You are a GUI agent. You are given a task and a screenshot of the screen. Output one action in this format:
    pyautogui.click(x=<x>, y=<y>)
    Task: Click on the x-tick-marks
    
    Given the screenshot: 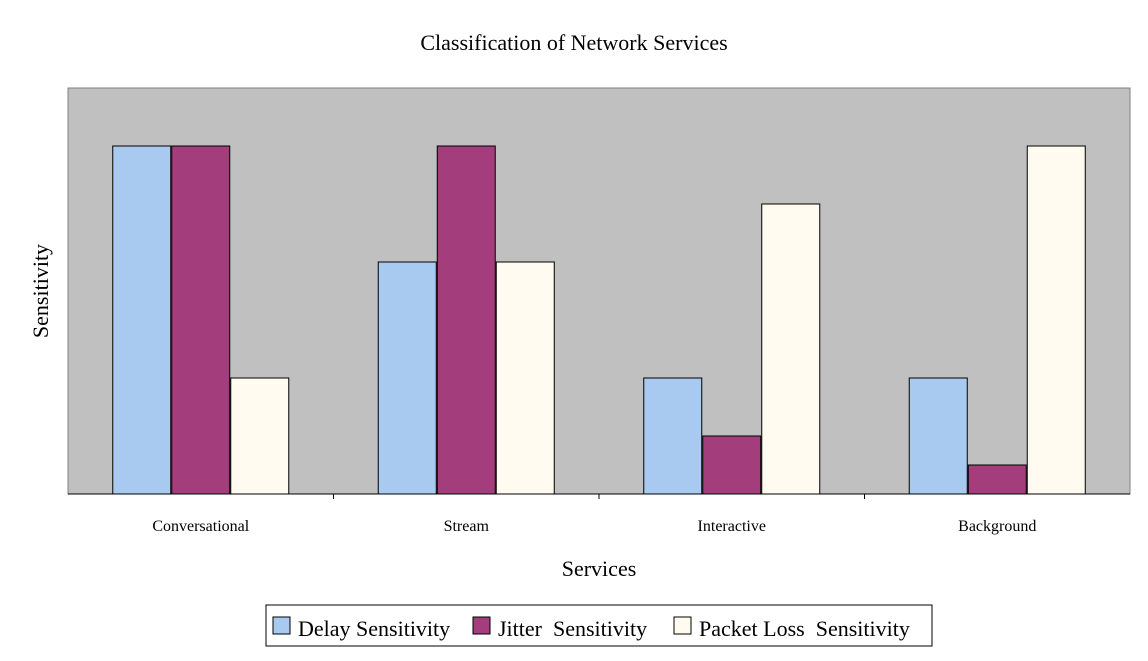 What is the action you would take?
    pyautogui.click(x=599, y=496)
    